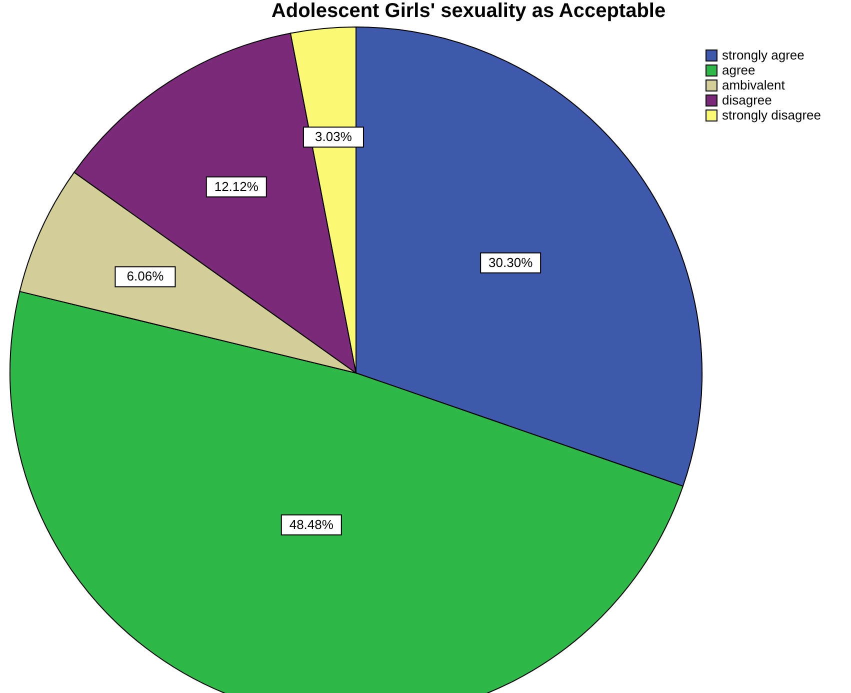 Image resolution: width=851 pixels, height=693 pixels. What do you see at coordinates (145, 276) in the screenshot?
I see `data-label: 6.06%` at bounding box center [145, 276].